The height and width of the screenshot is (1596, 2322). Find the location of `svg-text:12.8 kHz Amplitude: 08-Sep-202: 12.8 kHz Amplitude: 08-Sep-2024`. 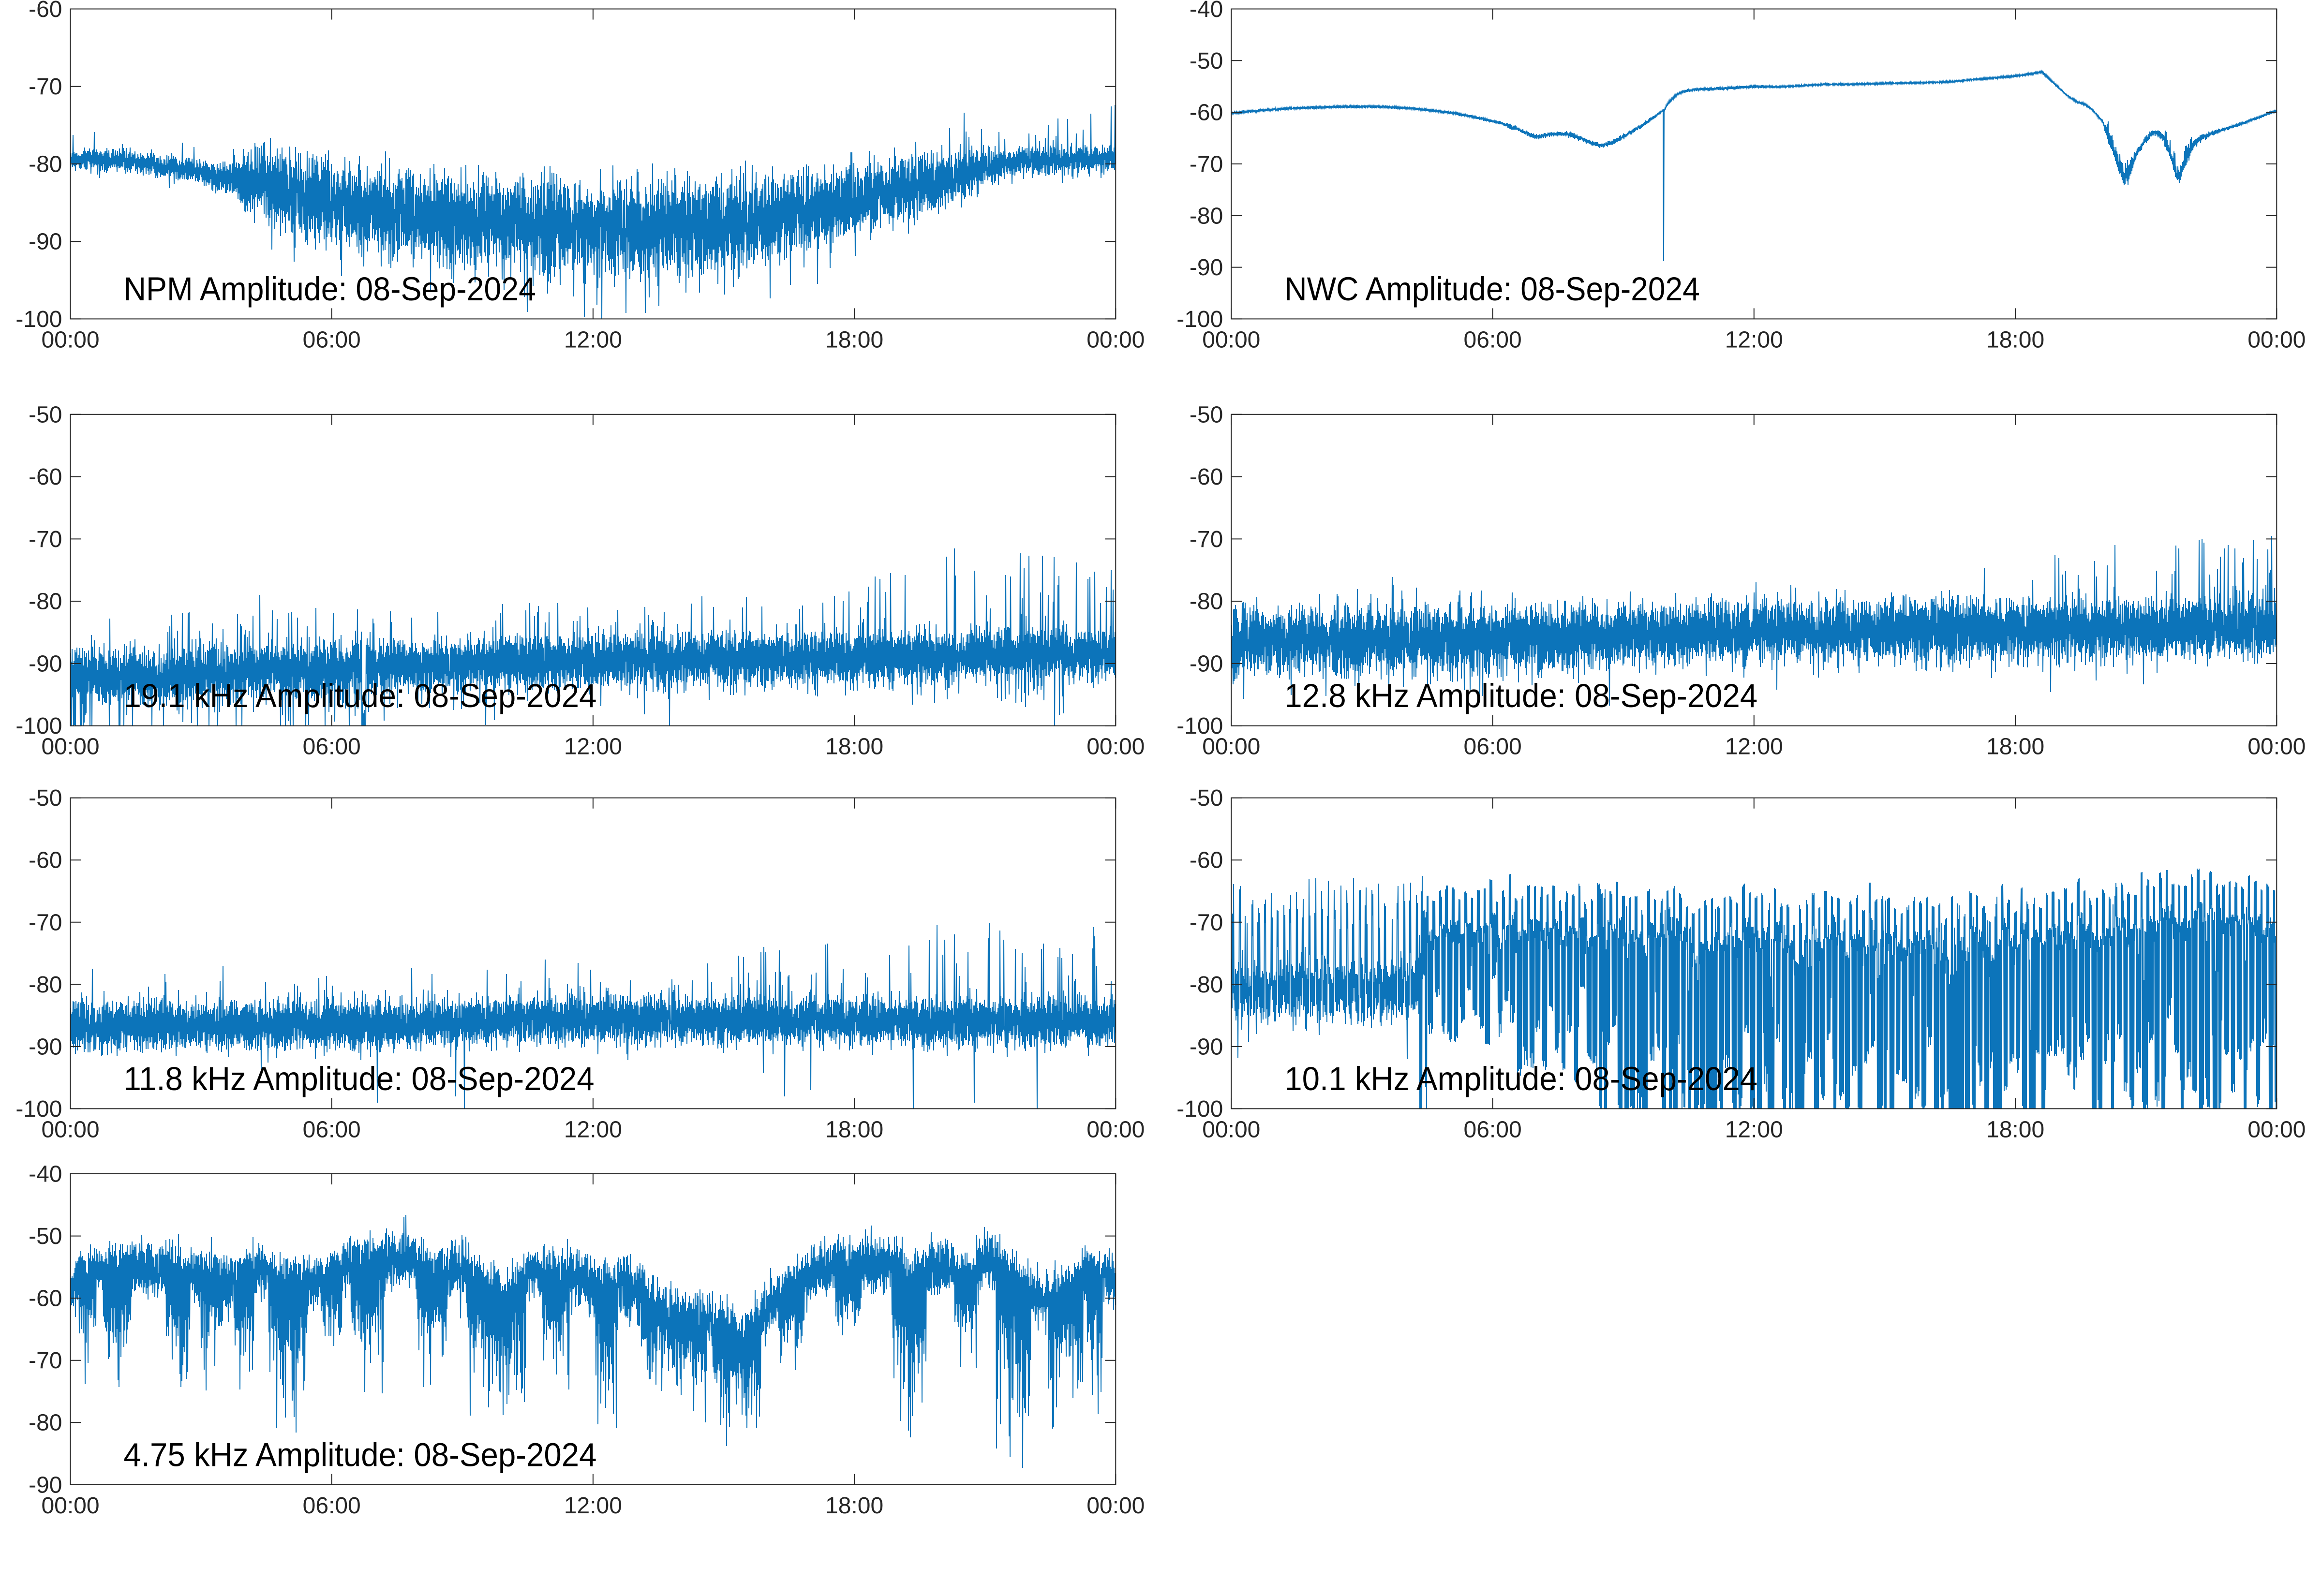

svg-text:12.8 kHz Amplitude: 08-Sep-202: 12.8 kHz Amplitude: 08-Sep-2024 is located at coordinates (1520, 696).